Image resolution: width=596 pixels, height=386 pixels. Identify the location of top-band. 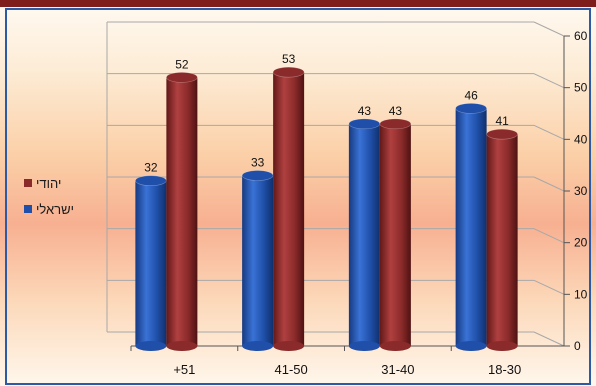
(298, 3).